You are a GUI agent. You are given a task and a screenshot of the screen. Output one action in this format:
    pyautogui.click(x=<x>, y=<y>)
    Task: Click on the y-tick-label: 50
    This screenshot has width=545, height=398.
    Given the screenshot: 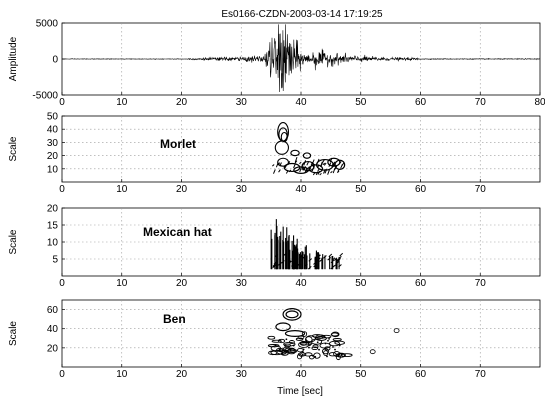 What is the action you would take?
    pyautogui.click(x=53, y=117)
    